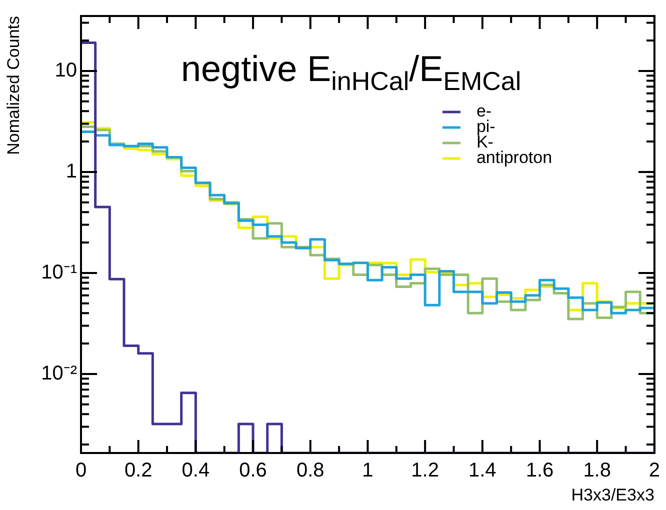 The height and width of the screenshot is (510, 666). Describe the element at coordinates (253, 471) in the screenshot. I see `x-tick-label: 0.6` at that location.